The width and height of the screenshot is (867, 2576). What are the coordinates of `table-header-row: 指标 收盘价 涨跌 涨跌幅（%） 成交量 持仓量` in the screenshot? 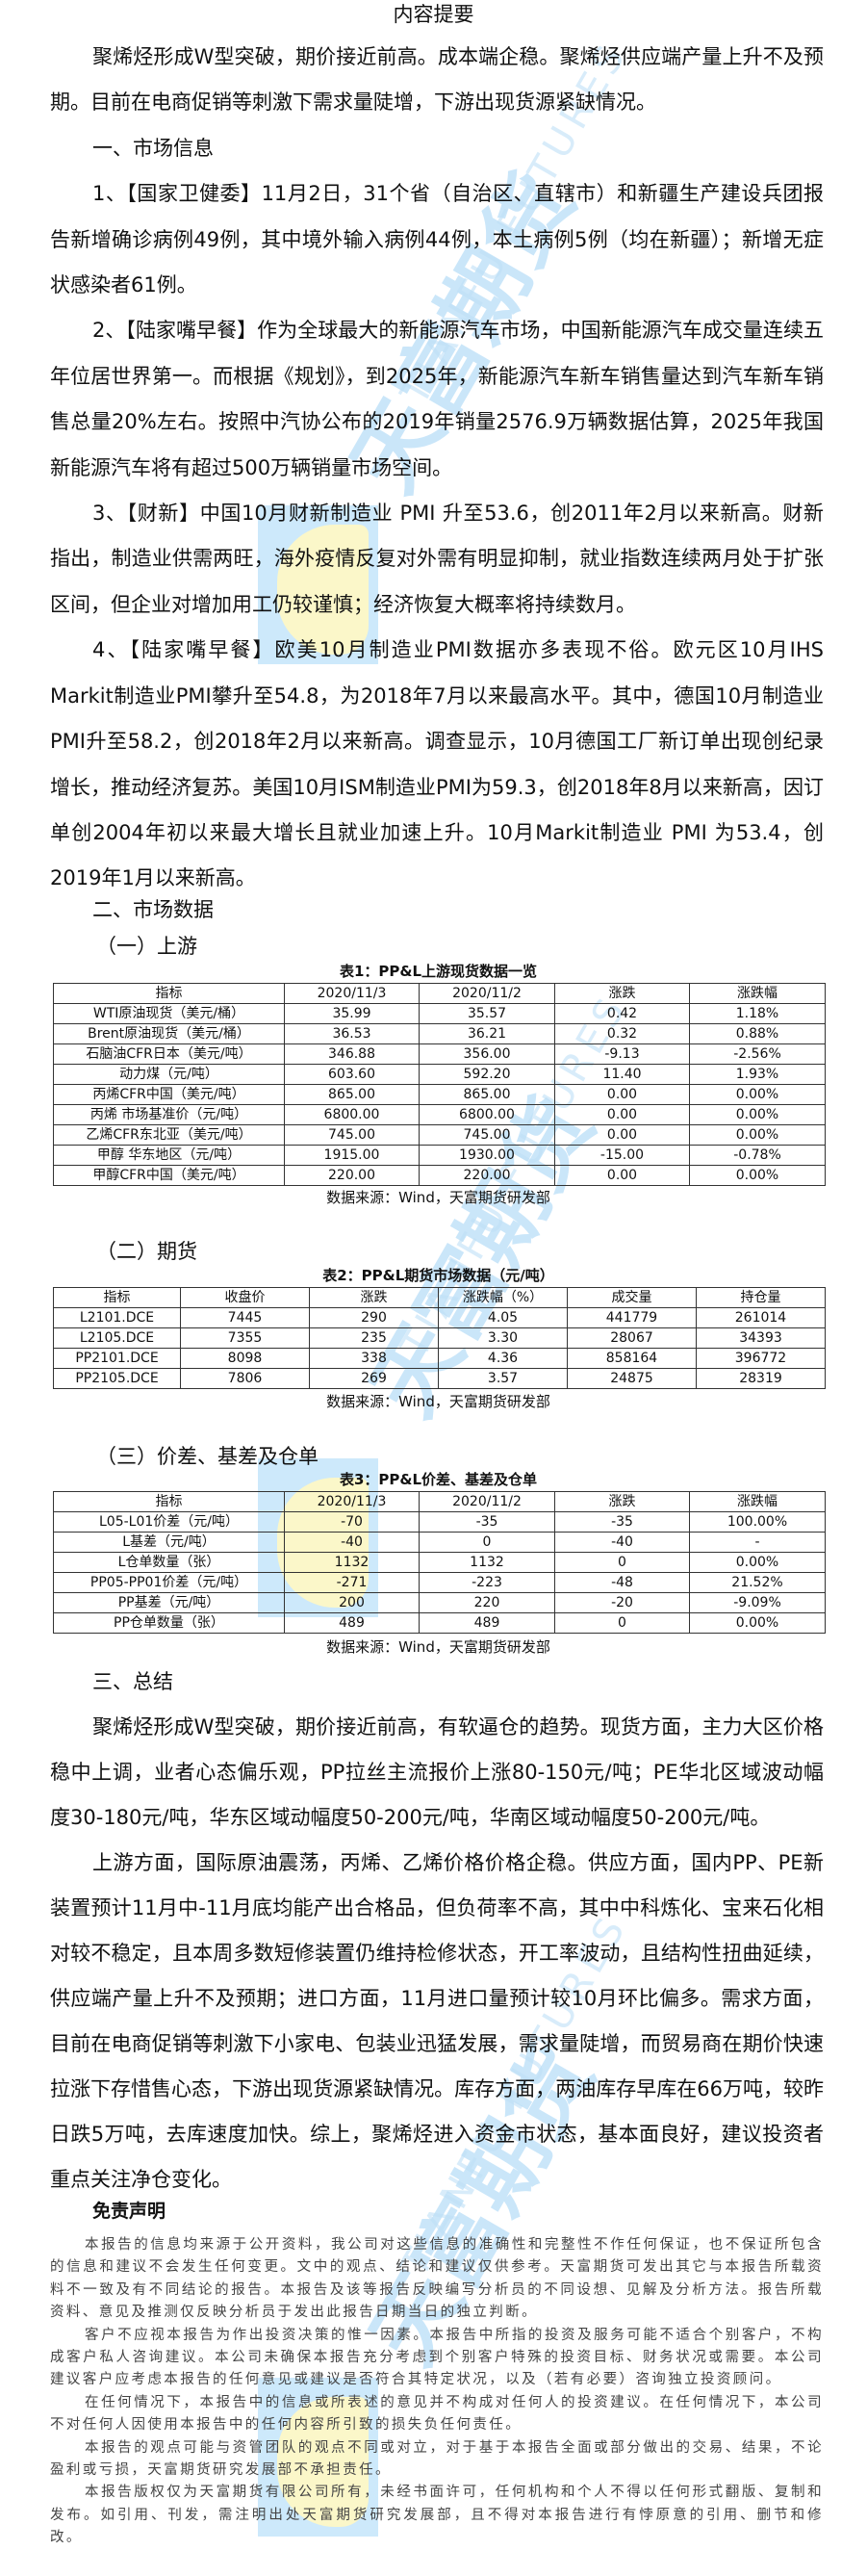 It's located at (439, 1297).